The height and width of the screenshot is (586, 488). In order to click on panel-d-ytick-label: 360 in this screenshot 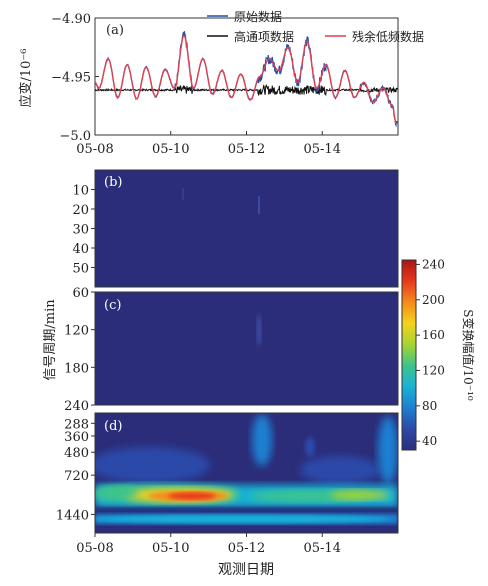, I will do `click(76, 437)`.